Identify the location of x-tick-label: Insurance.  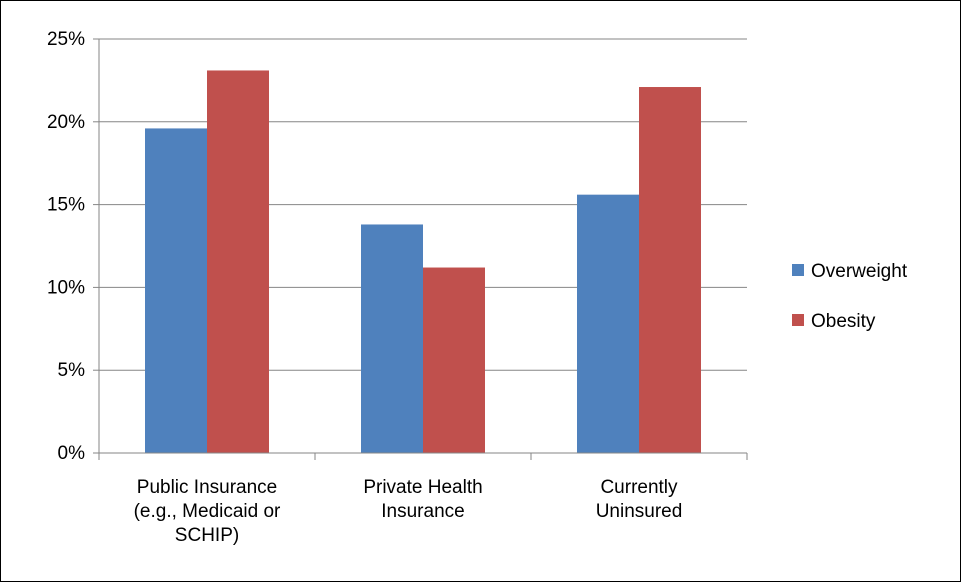
(422, 511).